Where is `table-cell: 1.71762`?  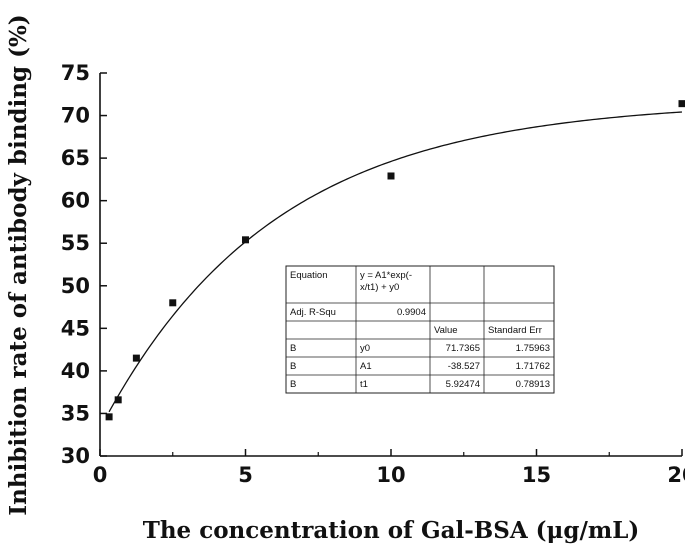 table-cell: 1.71762 is located at coordinates (533, 366).